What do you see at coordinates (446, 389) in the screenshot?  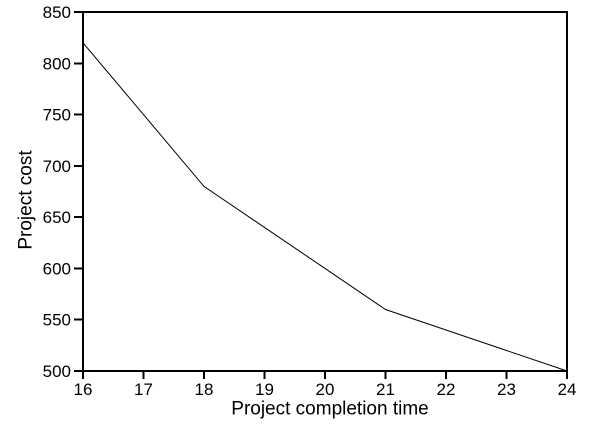 I see `x-tick-label: 22` at bounding box center [446, 389].